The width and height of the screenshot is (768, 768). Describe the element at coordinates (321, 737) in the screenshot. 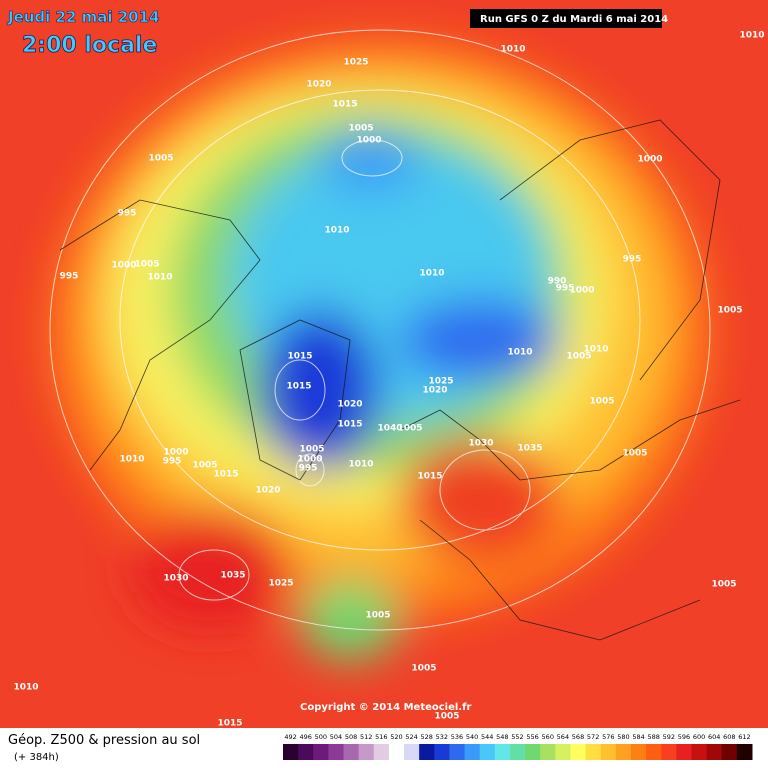

I see `scale-label: 500` at that location.